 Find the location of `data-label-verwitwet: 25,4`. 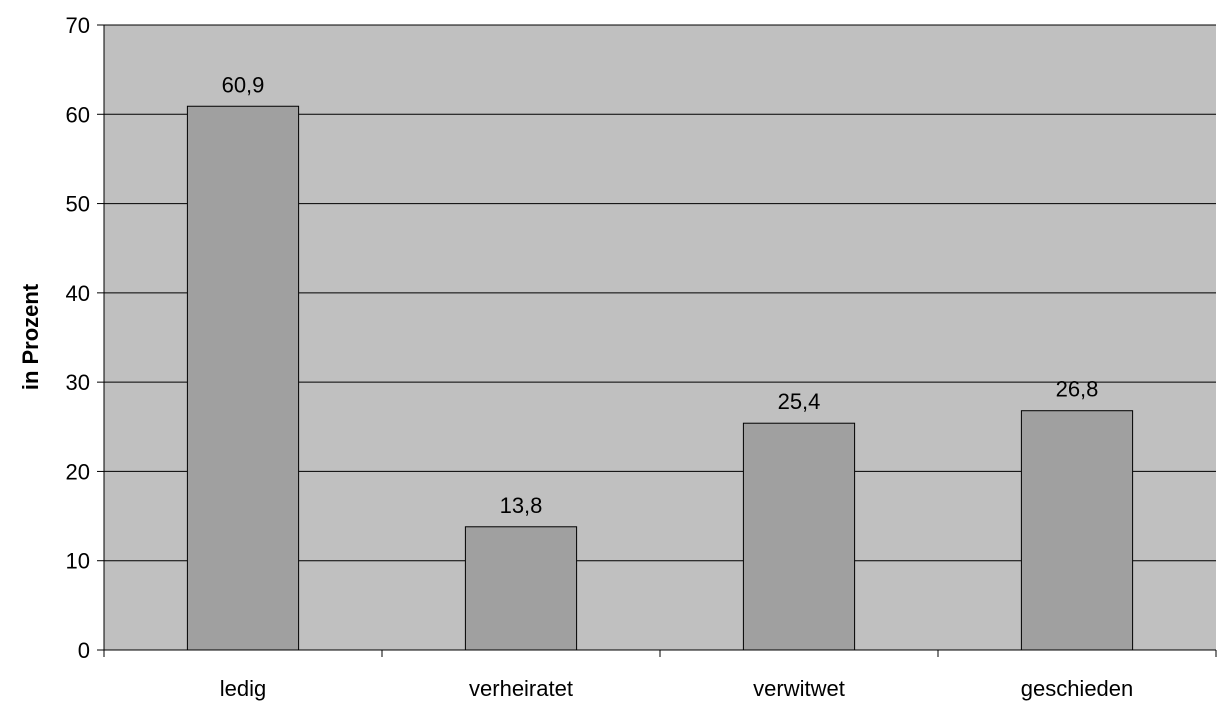

data-label-verwitwet: 25,4 is located at coordinates (799, 401).